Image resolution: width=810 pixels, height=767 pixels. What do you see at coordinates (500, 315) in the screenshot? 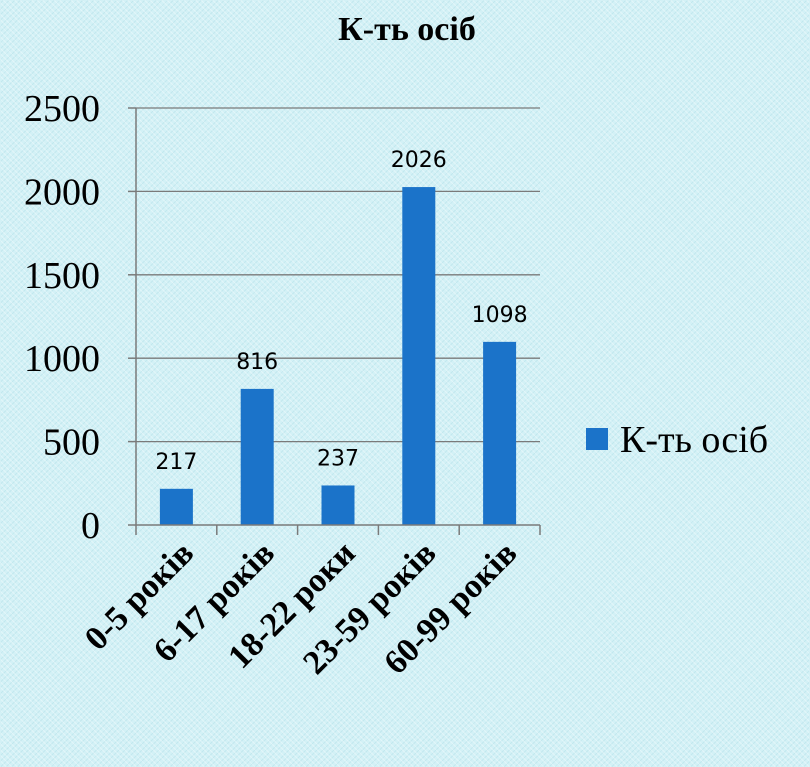
I see `data-label: 1098` at bounding box center [500, 315].